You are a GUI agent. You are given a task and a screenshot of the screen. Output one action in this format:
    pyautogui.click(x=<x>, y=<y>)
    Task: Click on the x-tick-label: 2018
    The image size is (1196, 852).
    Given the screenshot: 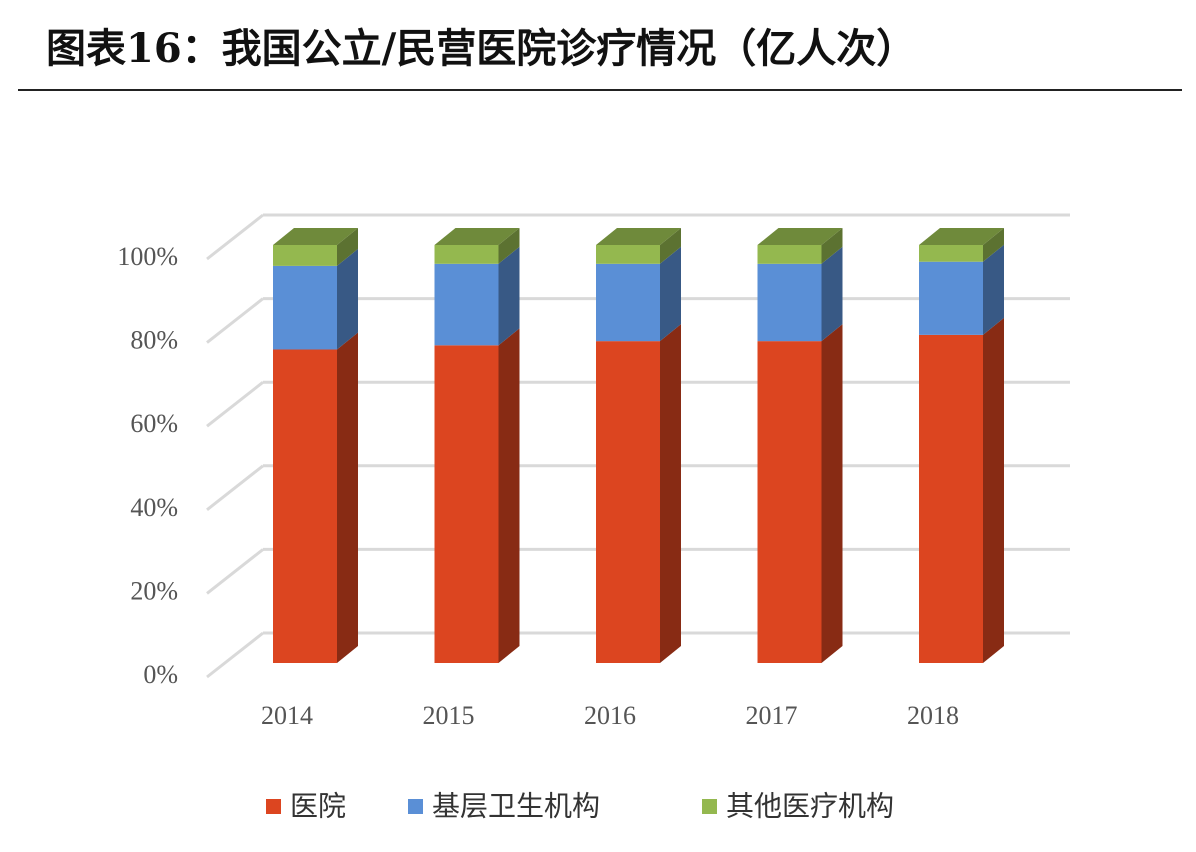 What is the action you would take?
    pyautogui.click(x=933, y=715)
    